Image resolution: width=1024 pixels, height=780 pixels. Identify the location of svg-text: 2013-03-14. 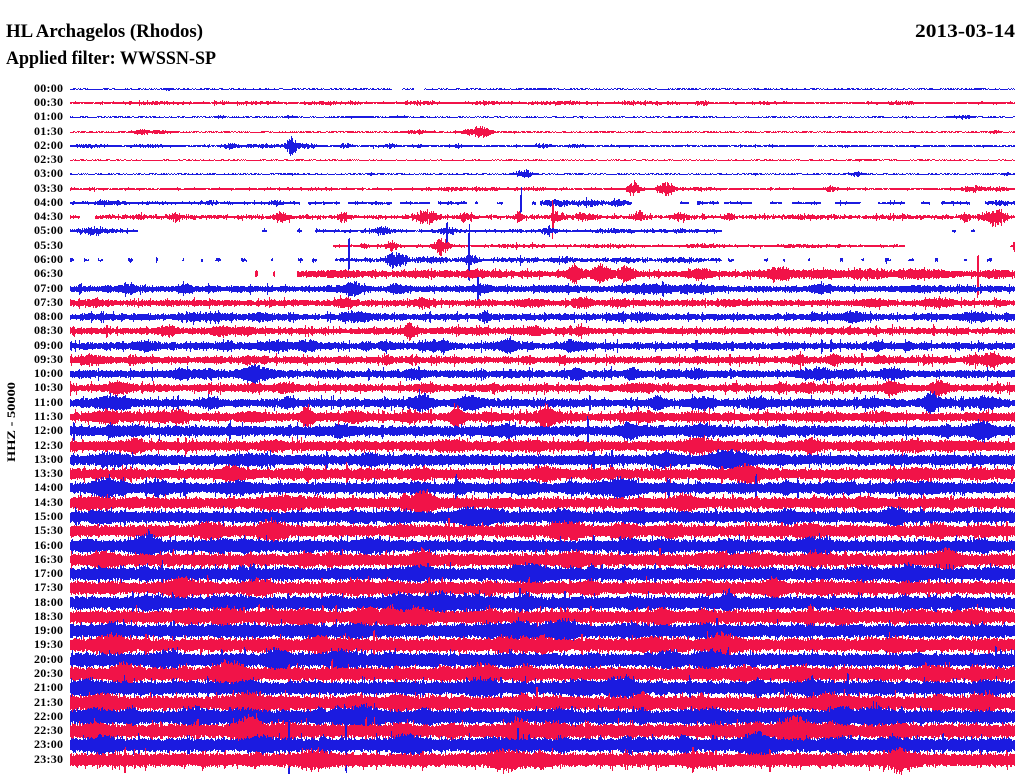
(965, 31).